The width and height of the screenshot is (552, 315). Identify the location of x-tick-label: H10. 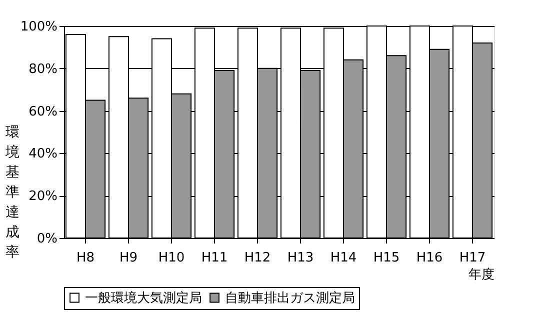
(171, 258).